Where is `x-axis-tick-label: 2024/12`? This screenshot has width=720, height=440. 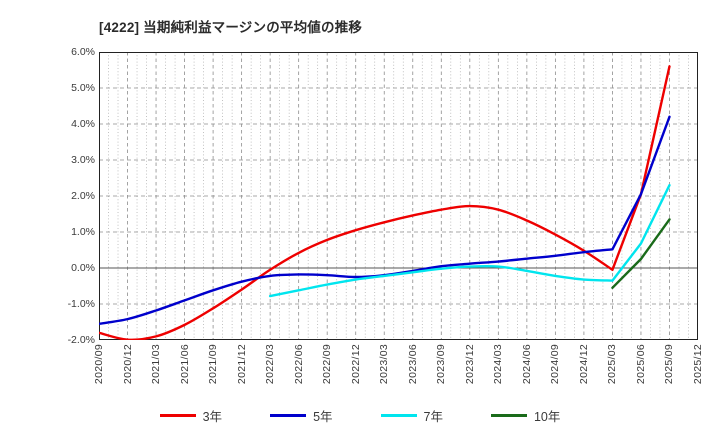
x-axis-tick-label: 2024/12 is located at coordinates (583, 364).